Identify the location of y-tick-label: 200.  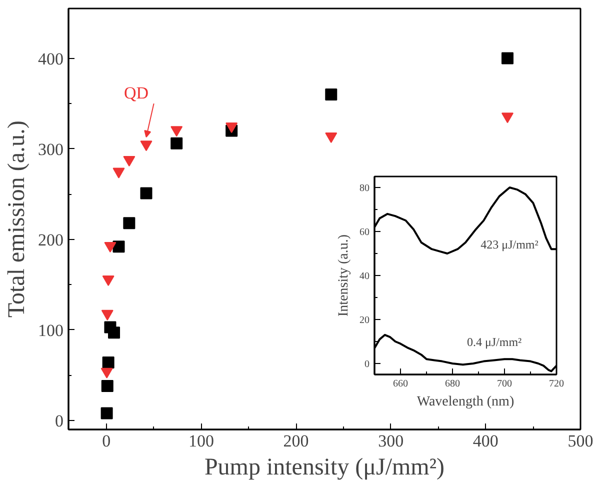
(51, 240).